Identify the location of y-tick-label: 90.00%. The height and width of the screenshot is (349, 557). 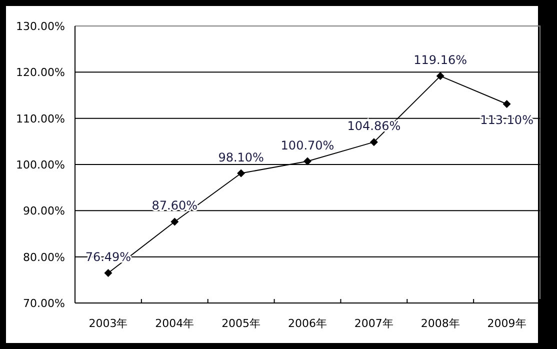
(44, 211).